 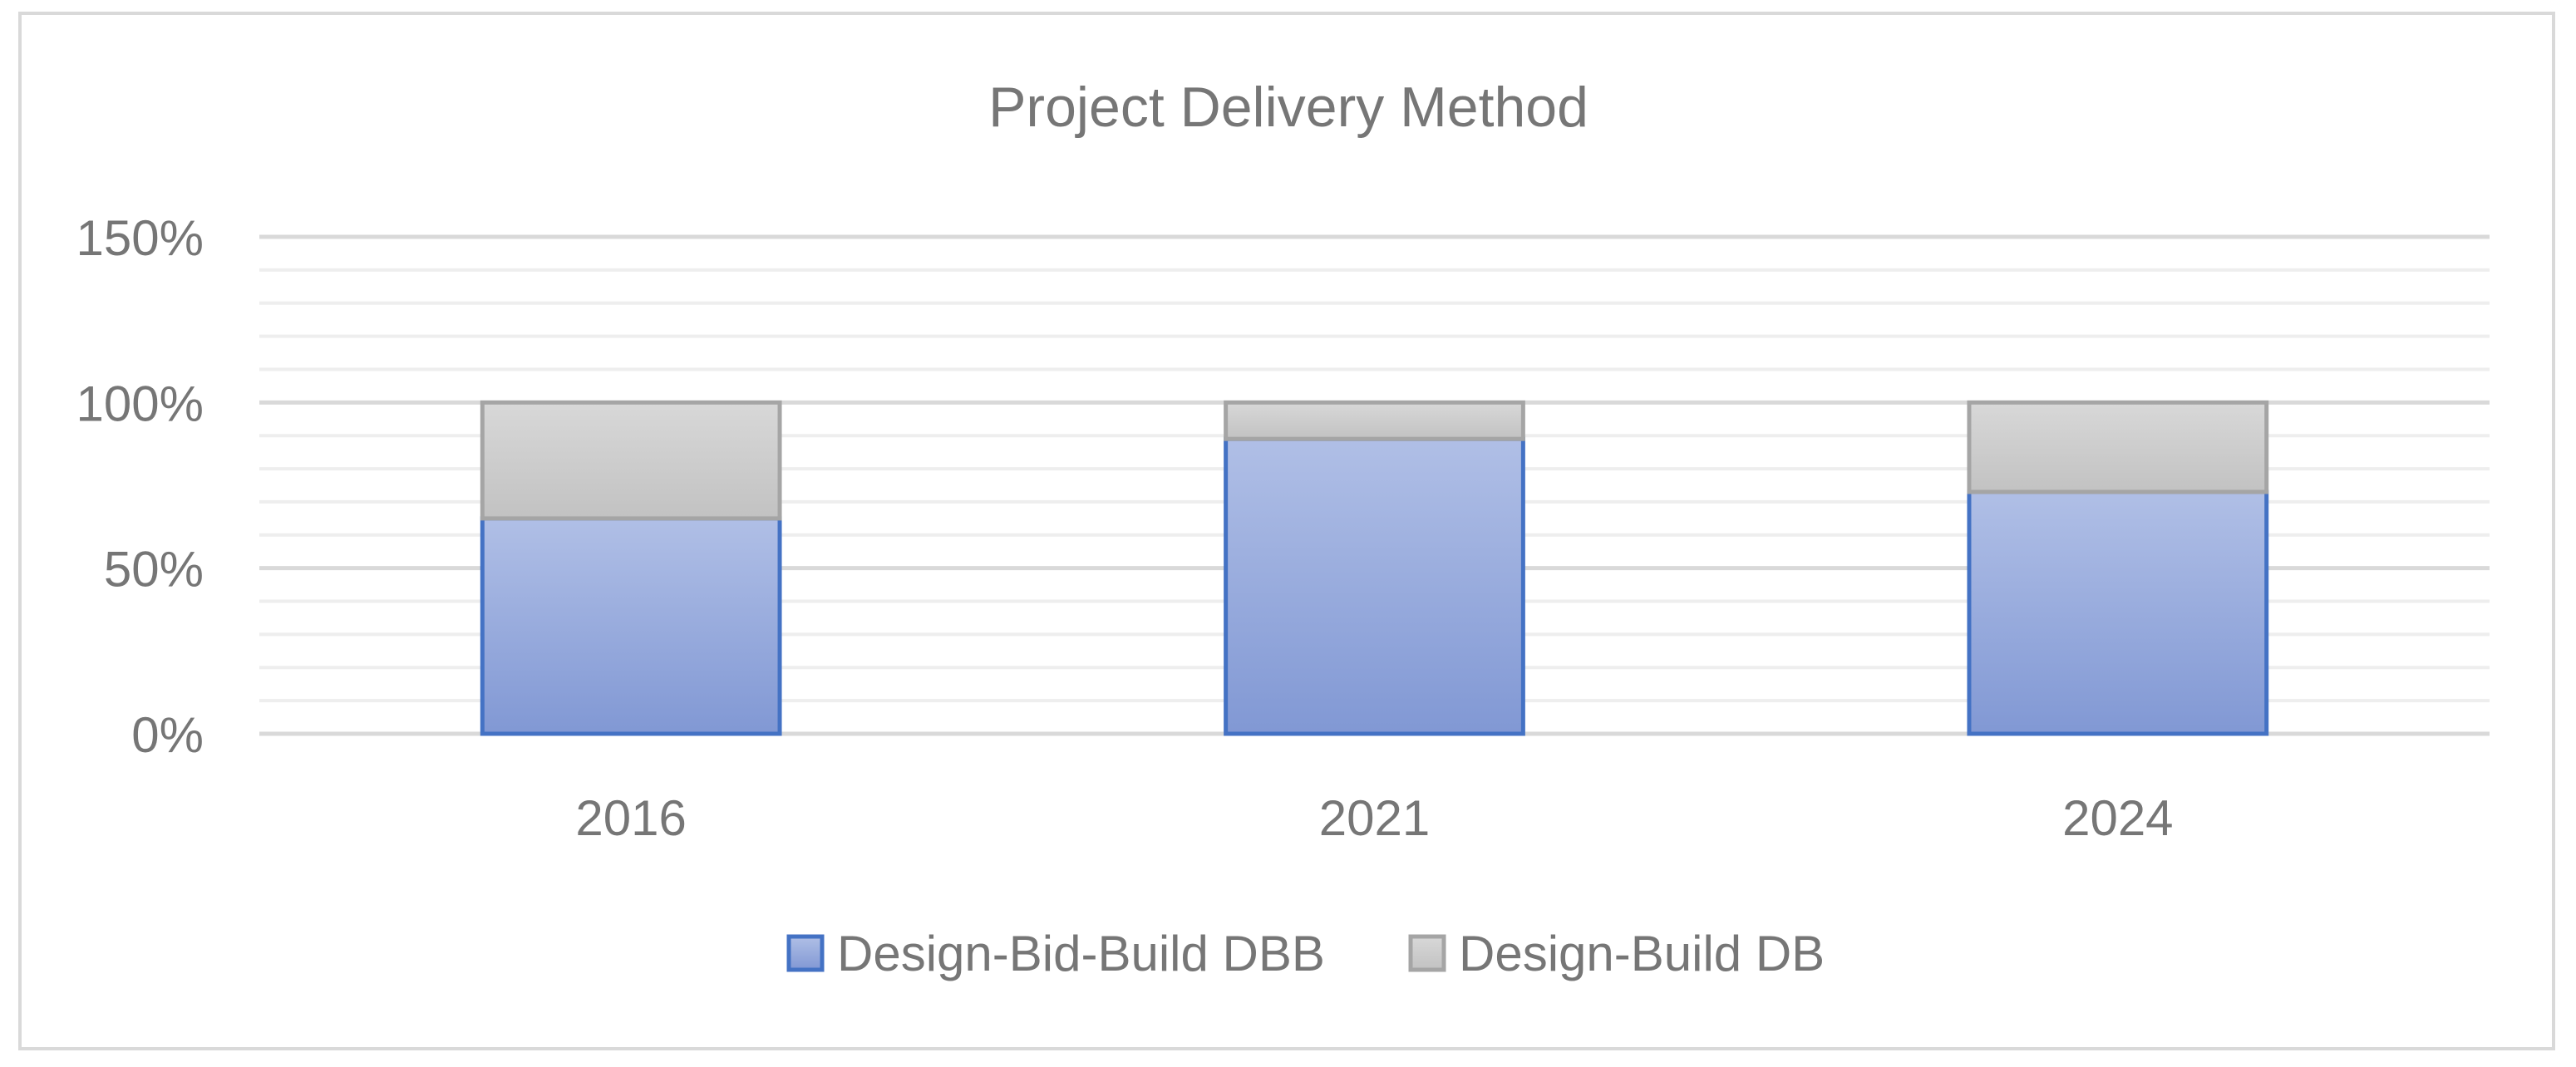 I want to click on y-tick-label: 50%, so click(x=154, y=569).